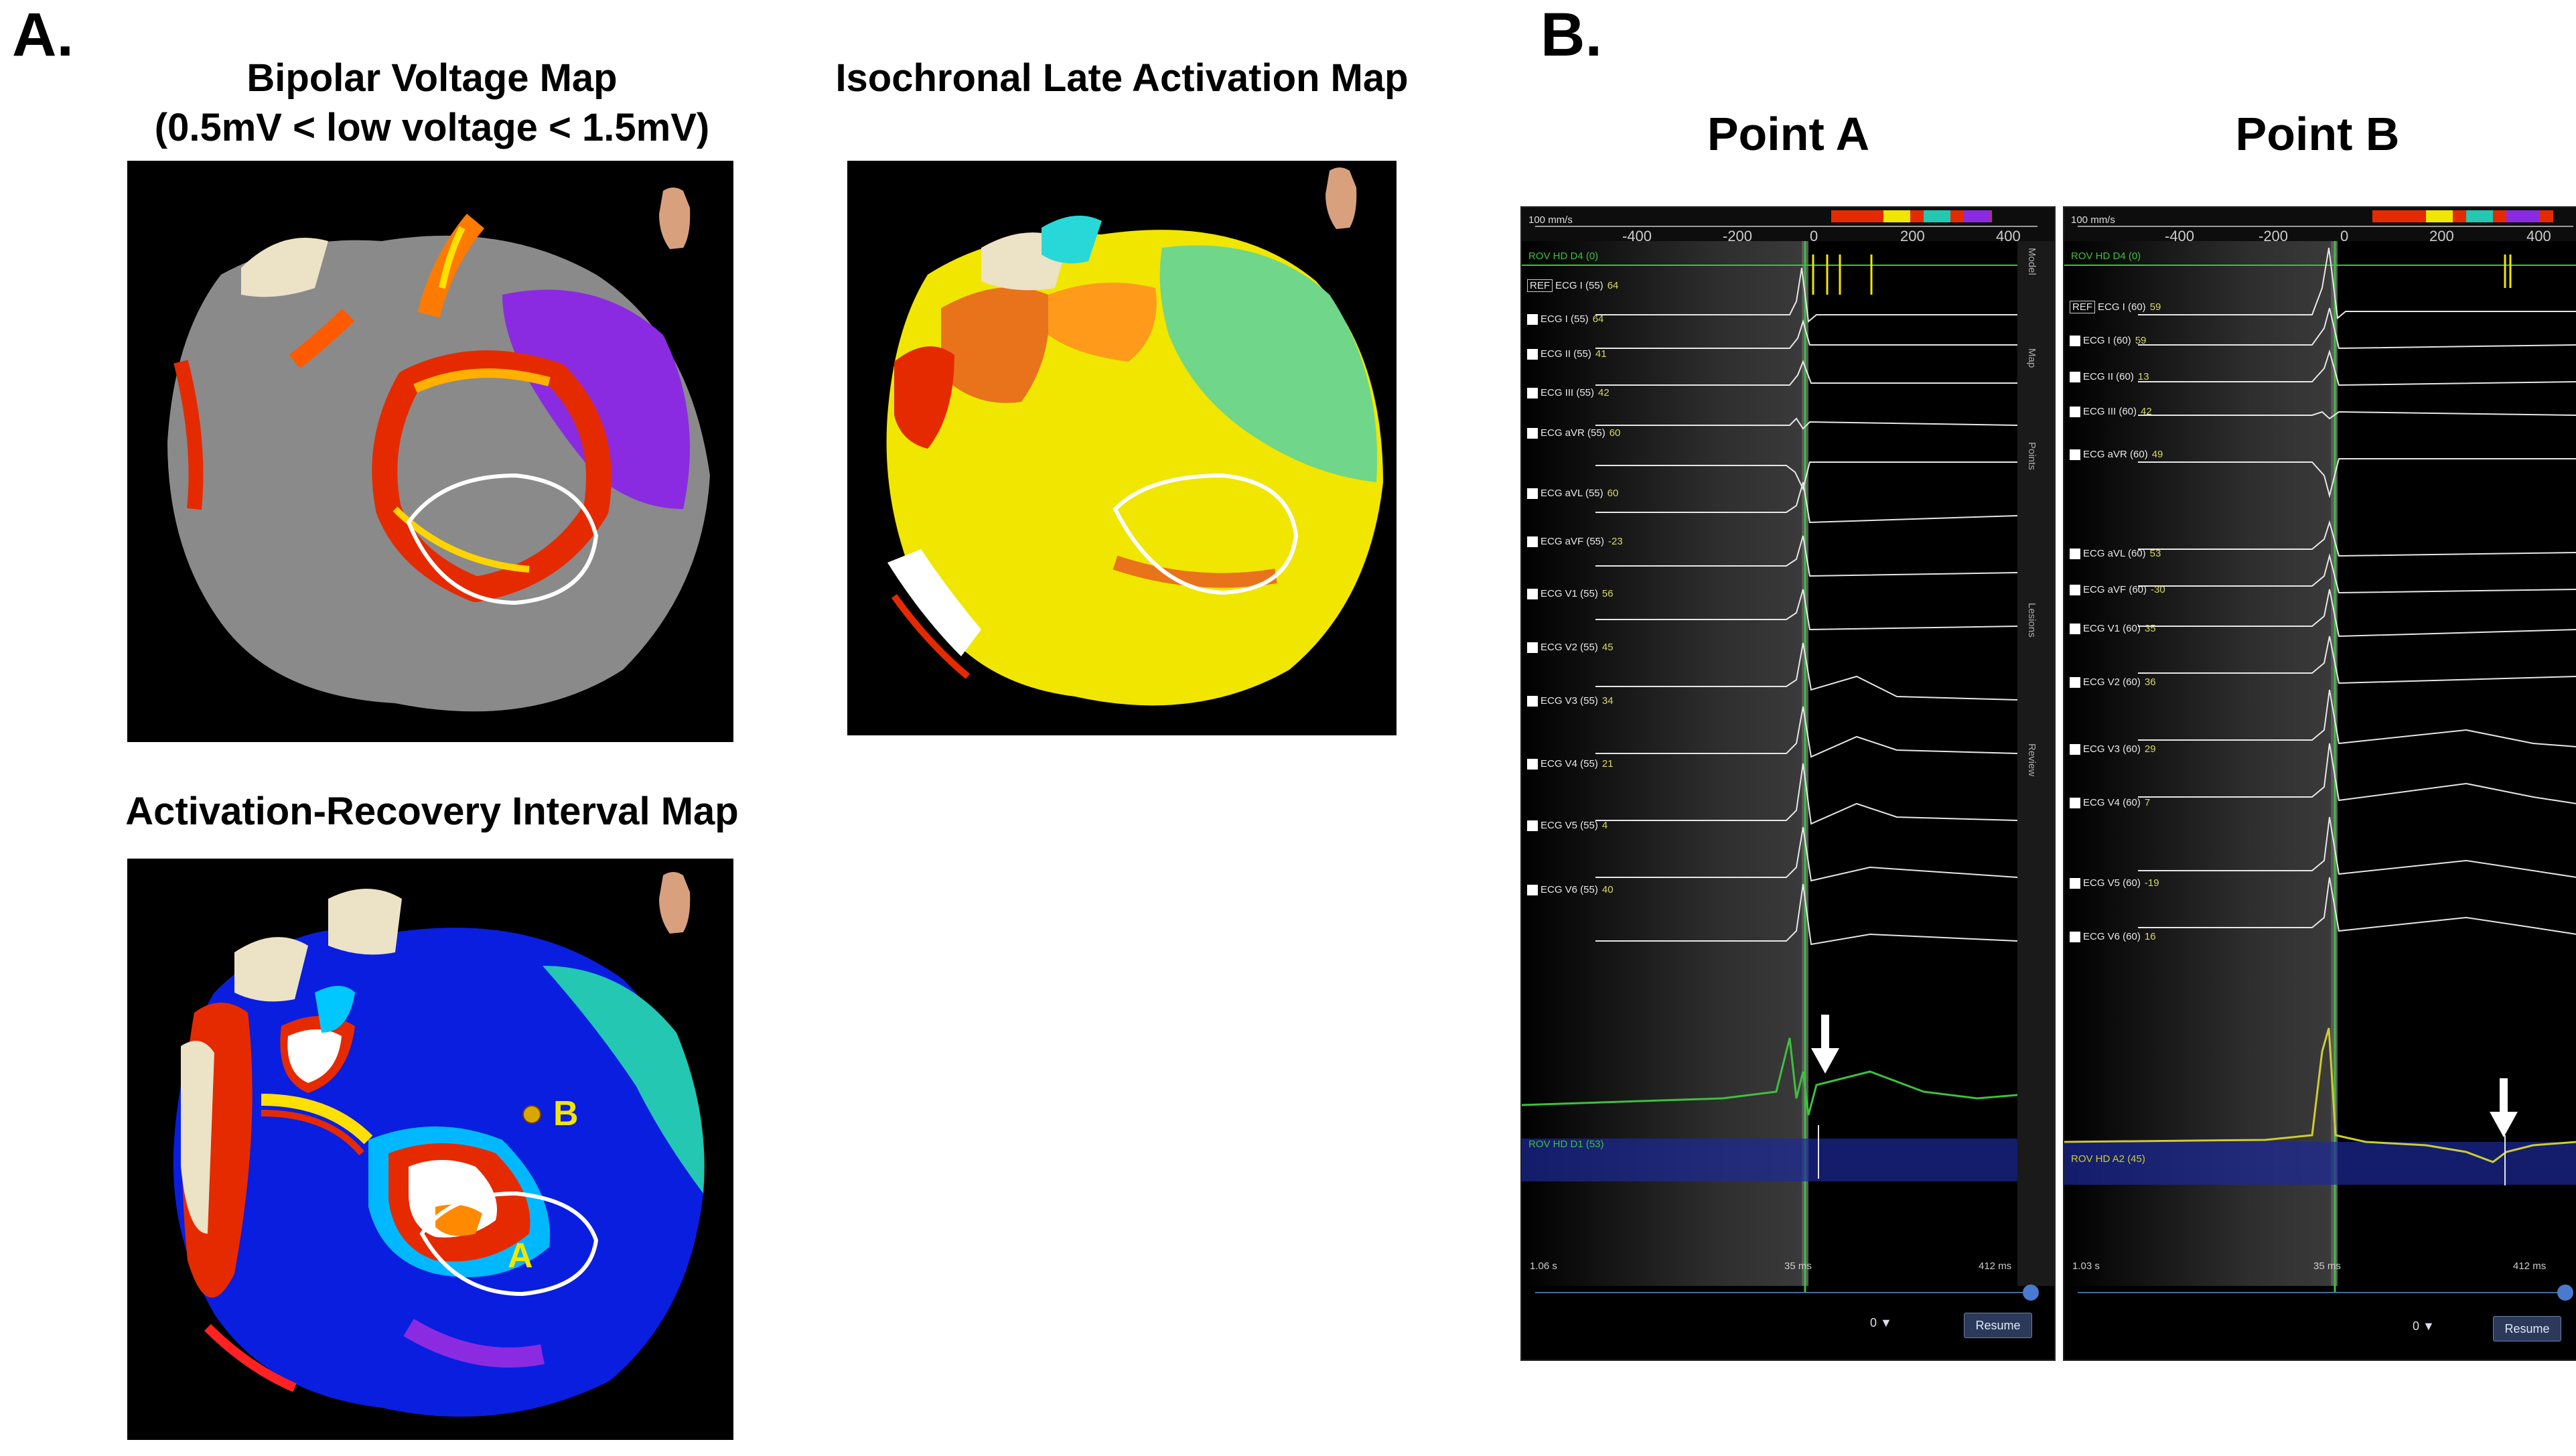 The height and width of the screenshot is (1456, 2576). I want to click on lead-b-12: ECG V6 (60) 16, so click(2113, 937).